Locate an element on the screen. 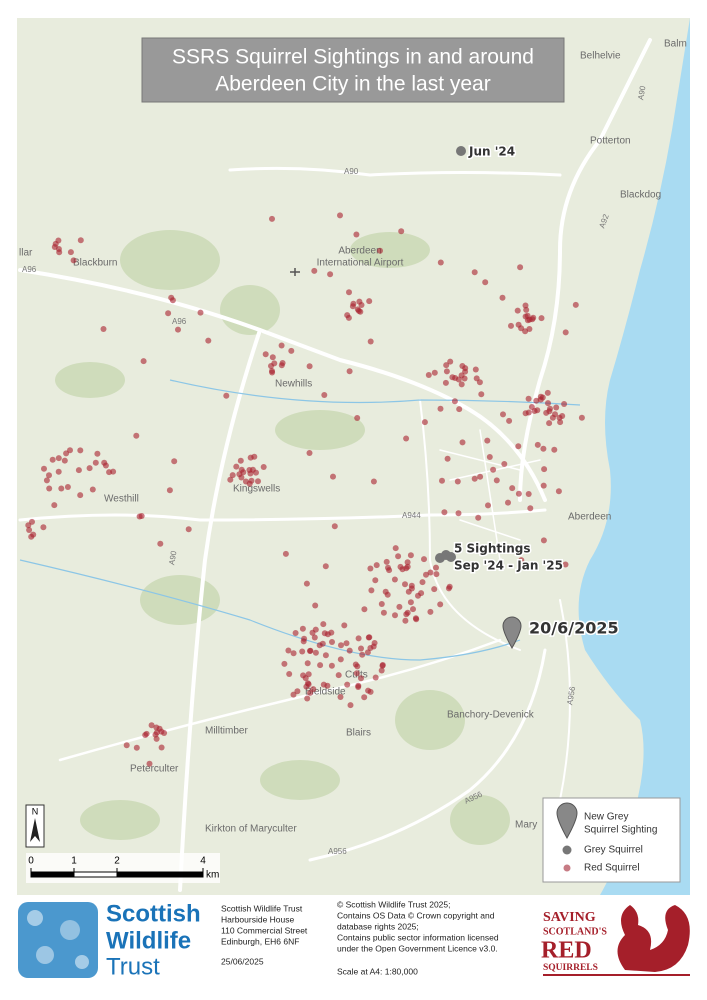  scale-text: Scale at A4: 1:80,000 is located at coordinates (377, 971).